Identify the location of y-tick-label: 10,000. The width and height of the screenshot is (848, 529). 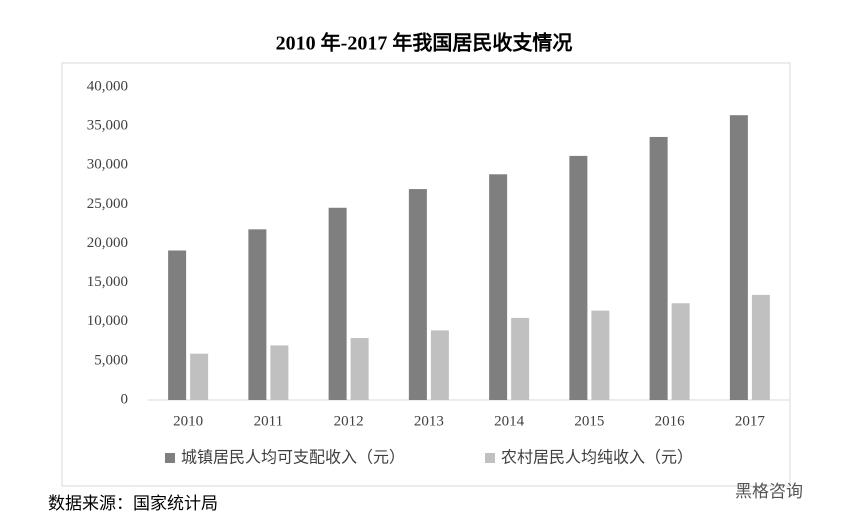
(107, 321).